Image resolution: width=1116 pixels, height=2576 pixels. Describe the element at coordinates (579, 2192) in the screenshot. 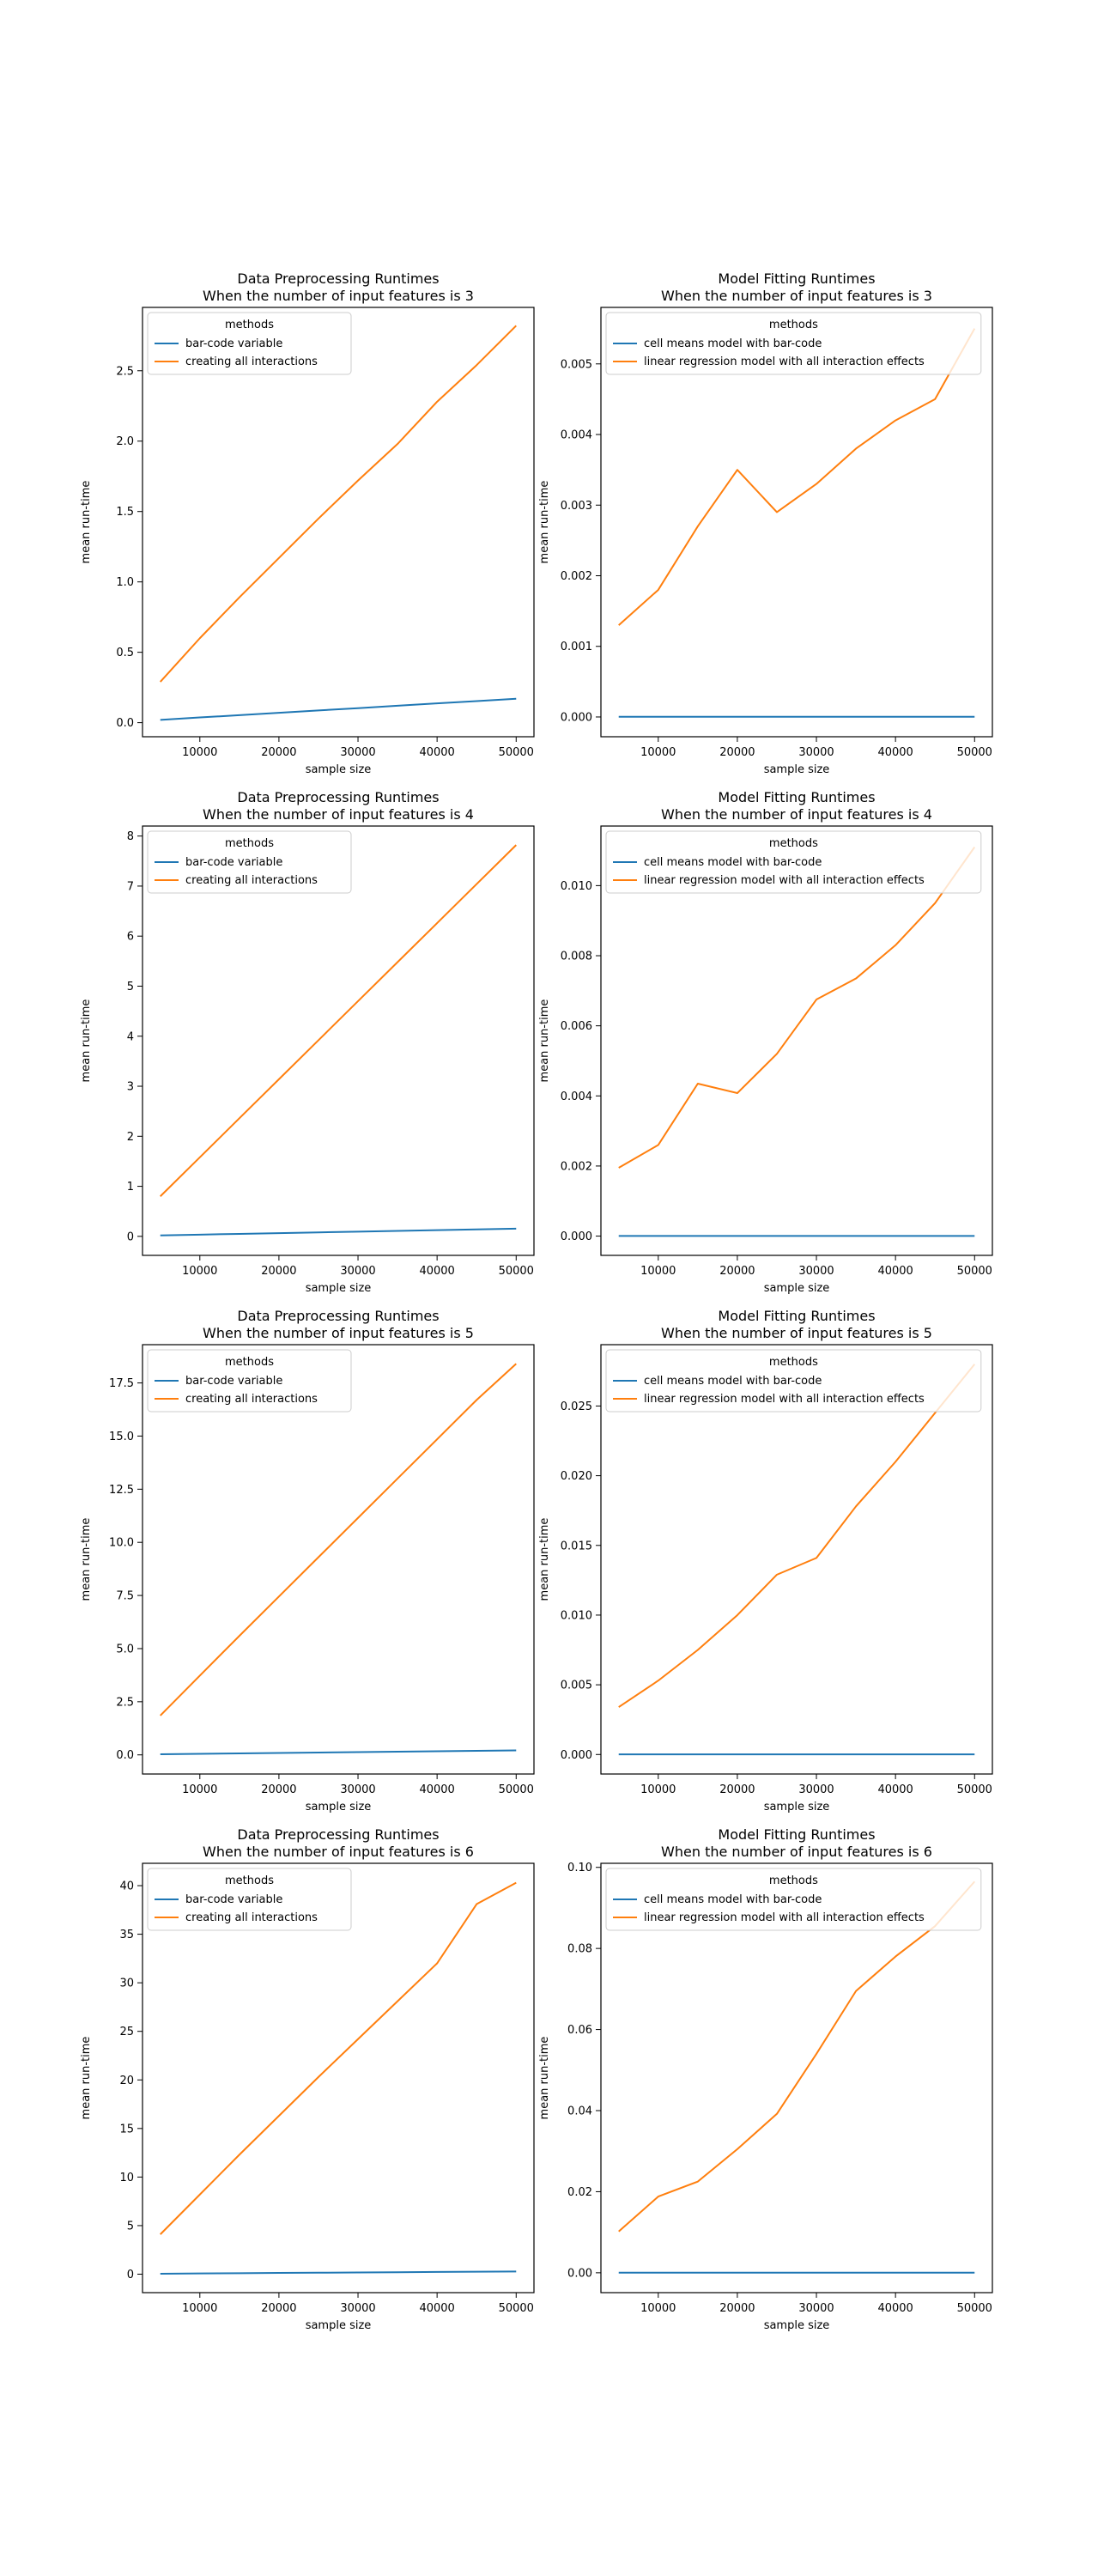

I see `y-tick-label: 0.02` at that location.